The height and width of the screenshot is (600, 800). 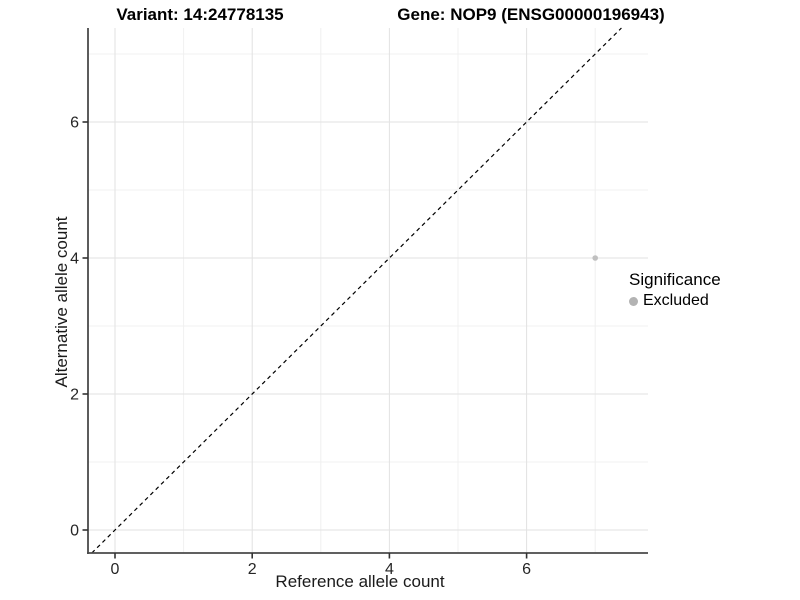 What do you see at coordinates (531, 14) in the screenshot?
I see `gene-title: Gene: NOP9 (ENSG00000196943)` at bounding box center [531, 14].